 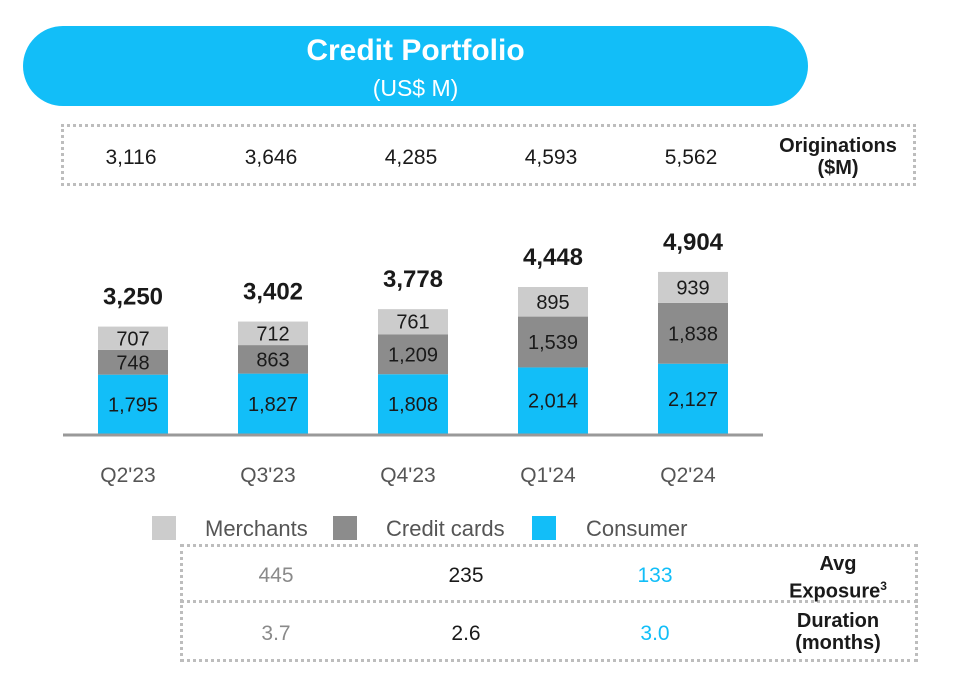 I want to click on origination-value: 4,285, so click(x=411, y=157).